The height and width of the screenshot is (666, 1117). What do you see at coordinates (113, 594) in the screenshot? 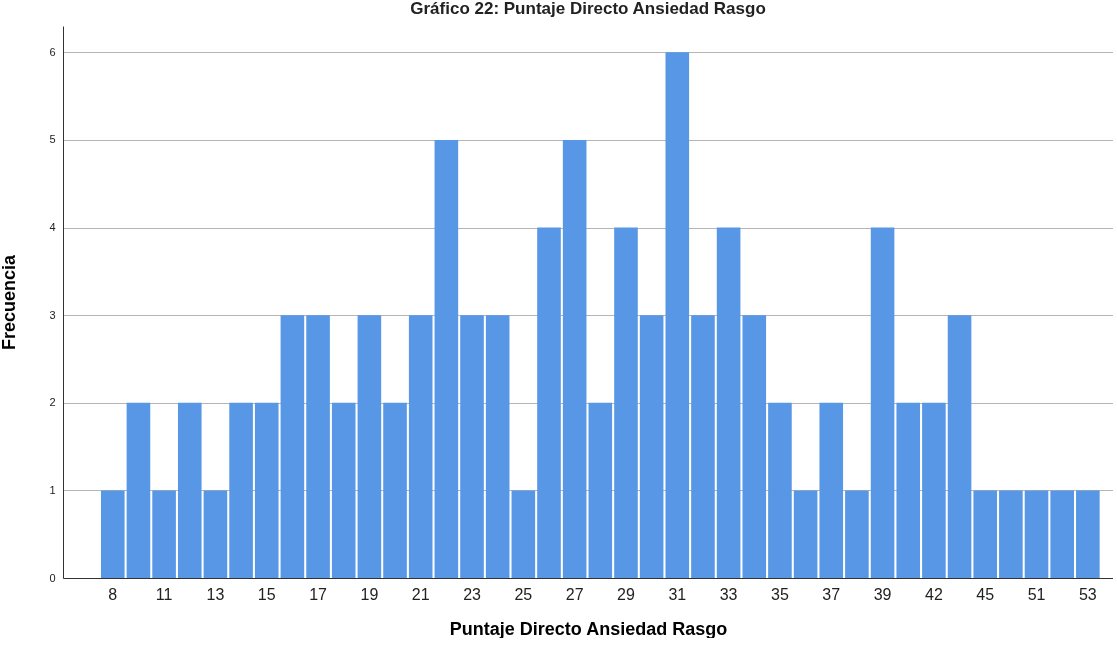
I see `x-tick-label: 8` at bounding box center [113, 594].